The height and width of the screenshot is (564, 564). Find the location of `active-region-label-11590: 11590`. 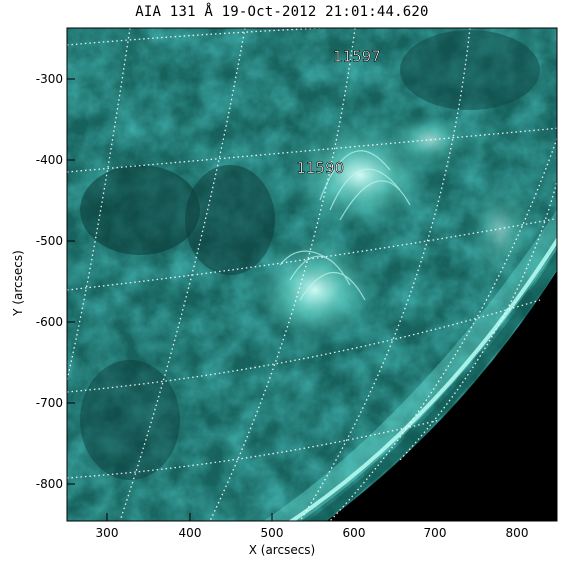

active-region-label-11590: 11590 is located at coordinates (320, 168).